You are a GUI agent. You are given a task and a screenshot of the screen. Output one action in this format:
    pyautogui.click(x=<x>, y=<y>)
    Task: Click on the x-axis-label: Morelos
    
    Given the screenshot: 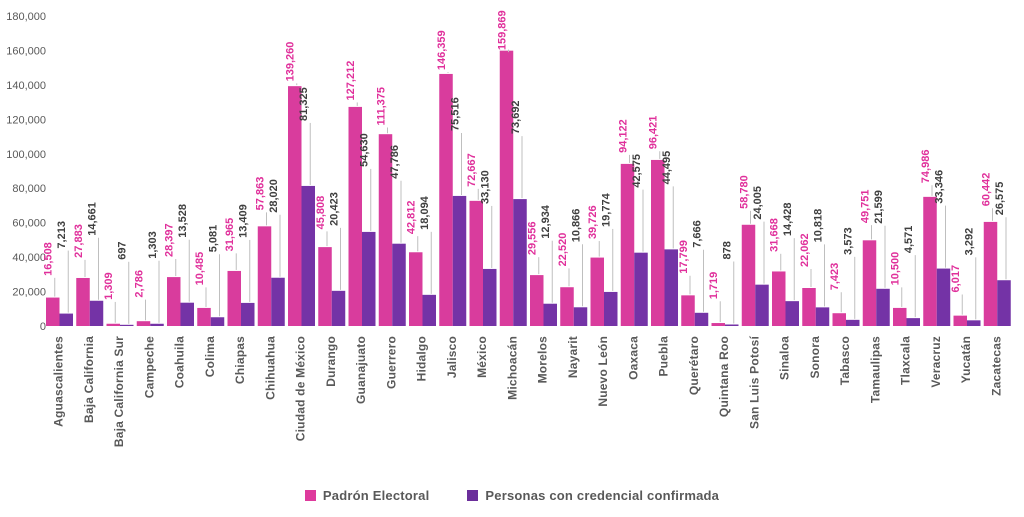 What is the action you would take?
    pyautogui.click(x=543, y=360)
    